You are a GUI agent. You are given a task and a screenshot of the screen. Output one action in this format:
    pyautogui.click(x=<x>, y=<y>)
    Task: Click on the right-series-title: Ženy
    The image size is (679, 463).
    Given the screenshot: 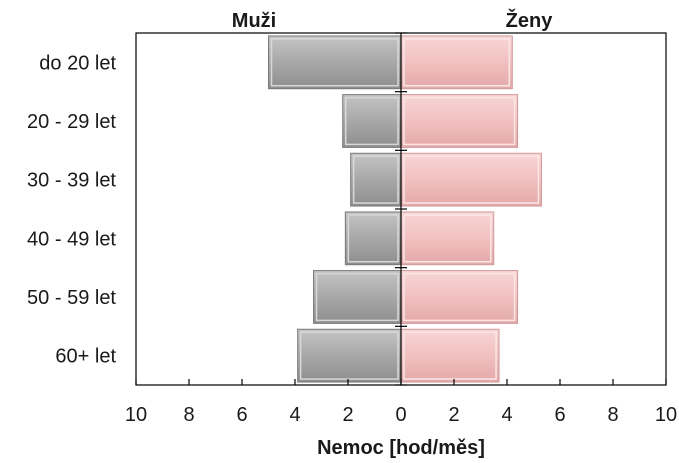 What is the action you would take?
    pyautogui.click(x=530, y=20)
    